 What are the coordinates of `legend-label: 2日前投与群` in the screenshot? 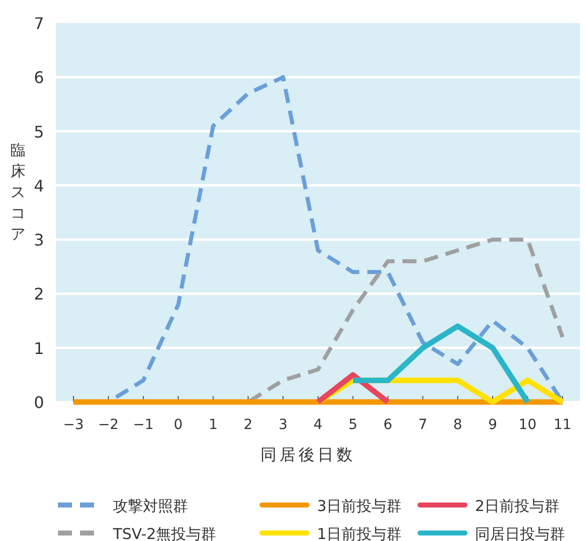 It's located at (517, 506).